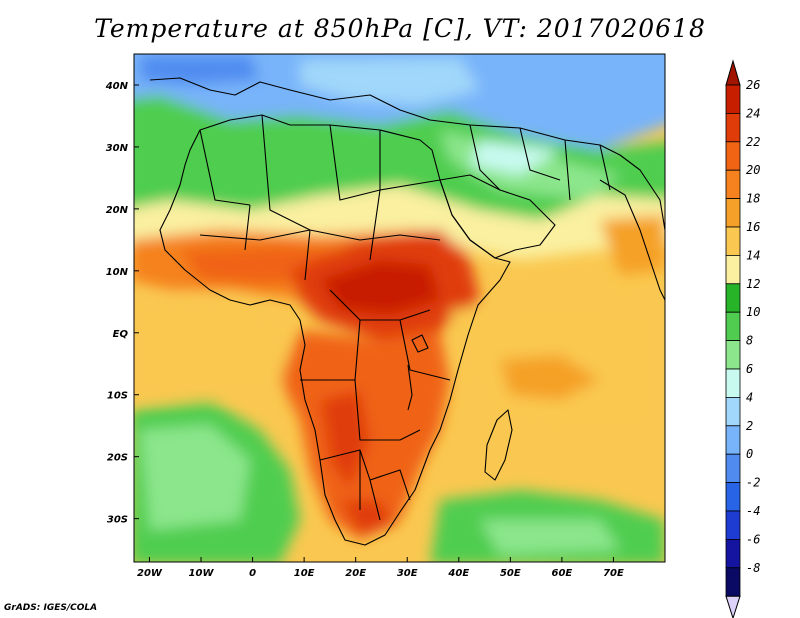  What do you see at coordinates (420, 343) in the screenshot?
I see `lake-victoria` at bounding box center [420, 343].